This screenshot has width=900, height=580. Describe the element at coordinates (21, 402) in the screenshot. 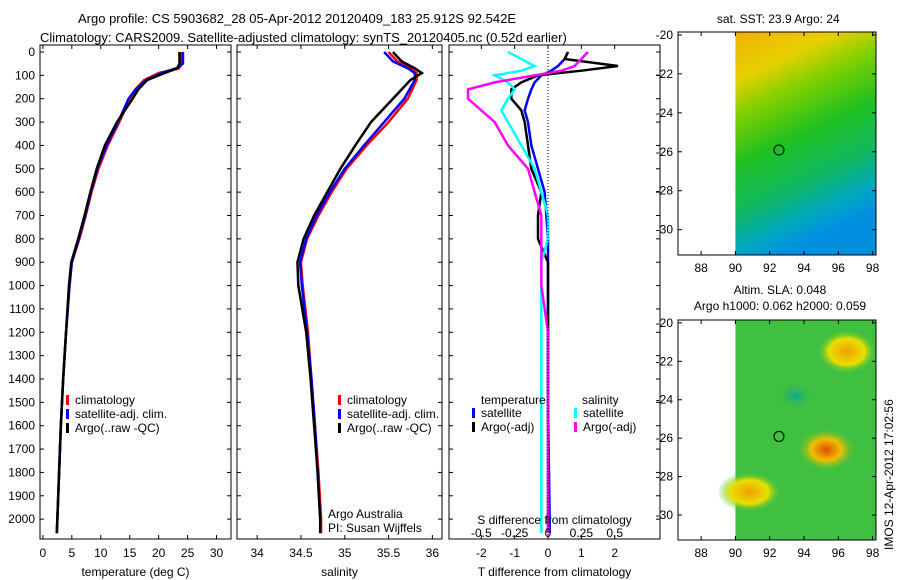

I see `y-tick-label: 1500` at that location.